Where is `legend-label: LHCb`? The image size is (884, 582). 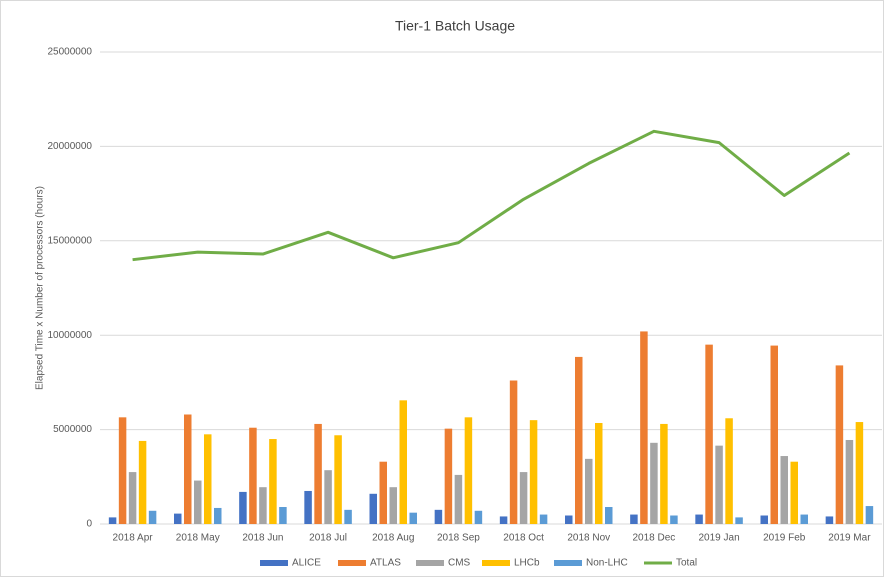
legend-label: LHCb is located at coordinates (527, 563).